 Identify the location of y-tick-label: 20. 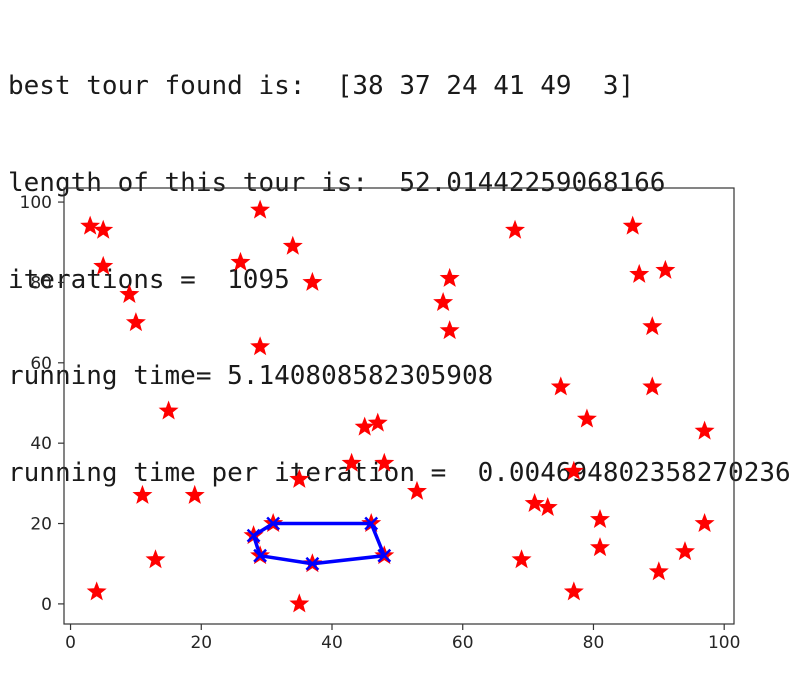
(41, 525).